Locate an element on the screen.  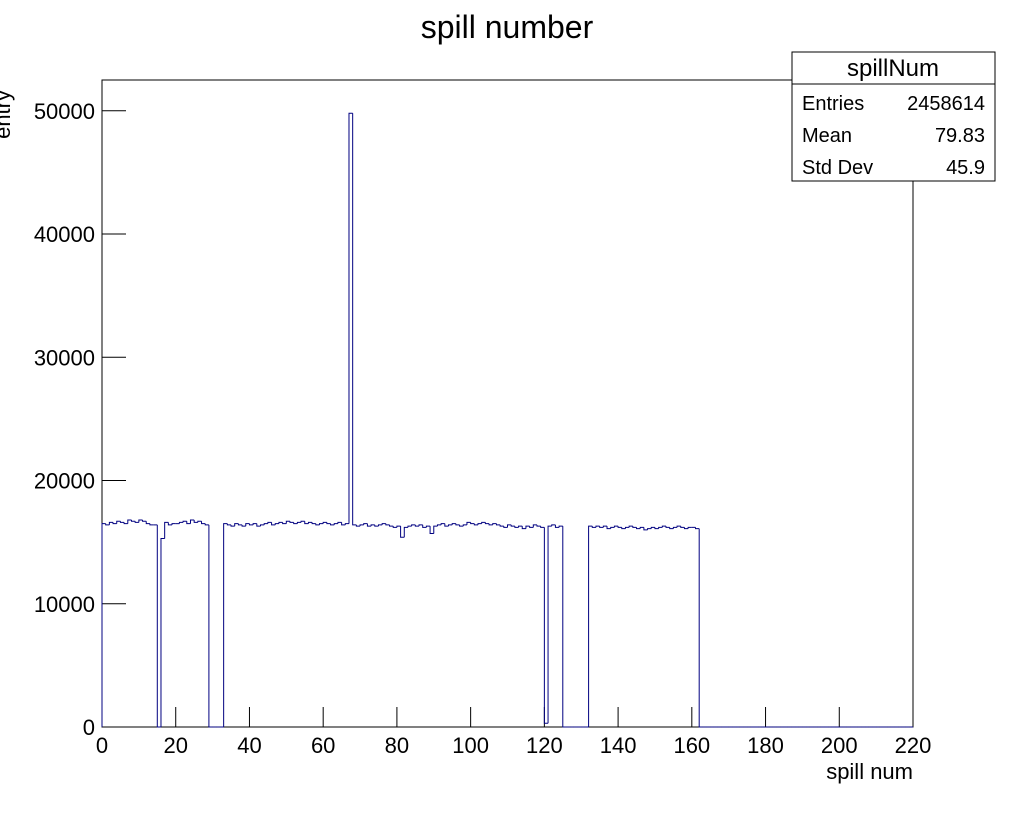
stats-label: Mean is located at coordinates (827, 136).